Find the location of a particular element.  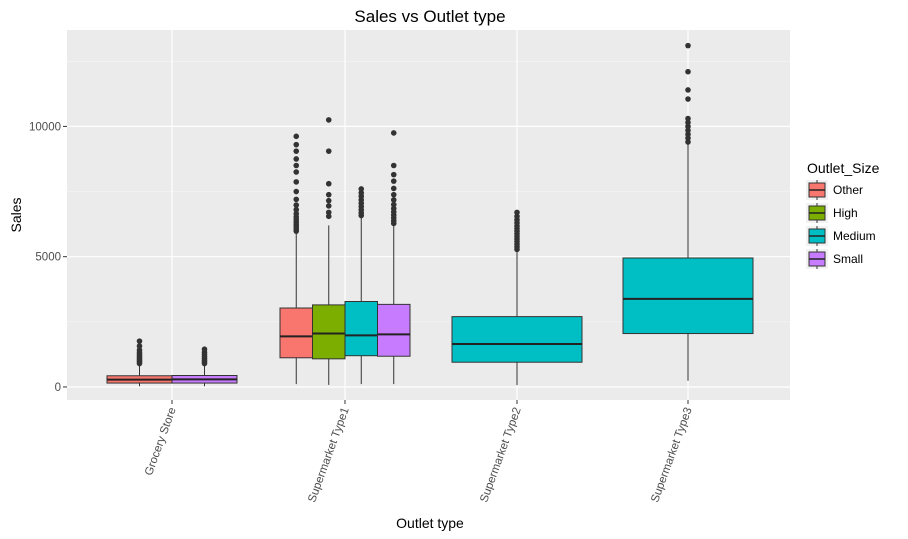

legend-label: Small is located at coordinates (848, 259).